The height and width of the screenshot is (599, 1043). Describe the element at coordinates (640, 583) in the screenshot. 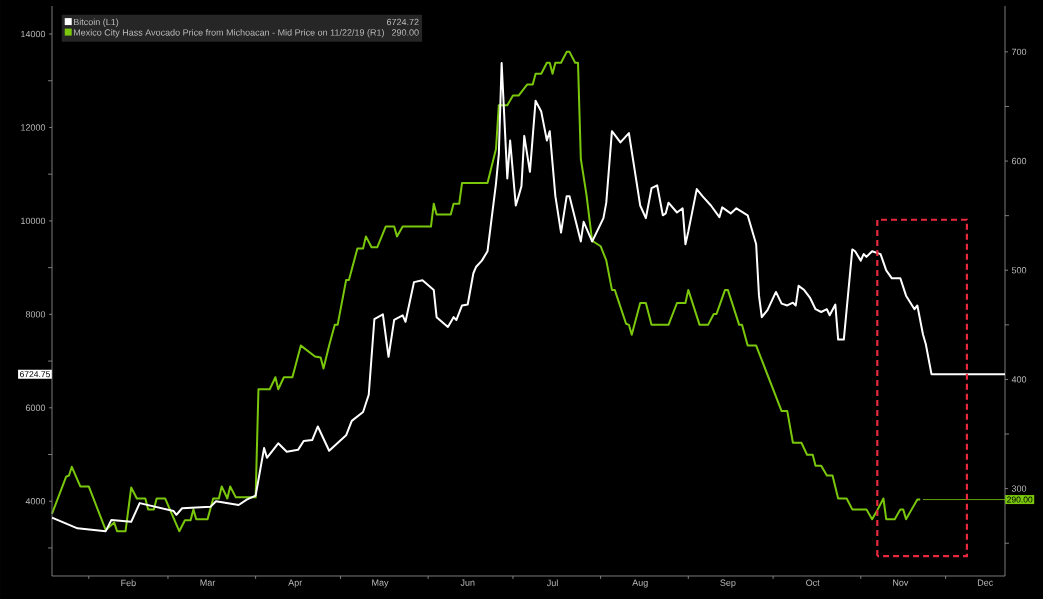

I see `x-tick-label: Aug` at that location.